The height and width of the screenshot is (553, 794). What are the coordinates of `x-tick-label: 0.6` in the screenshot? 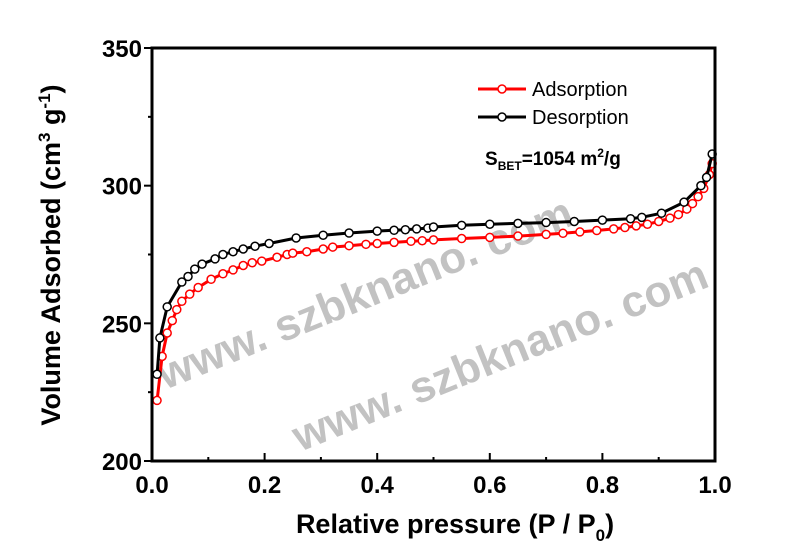 It's located at (489, 485).